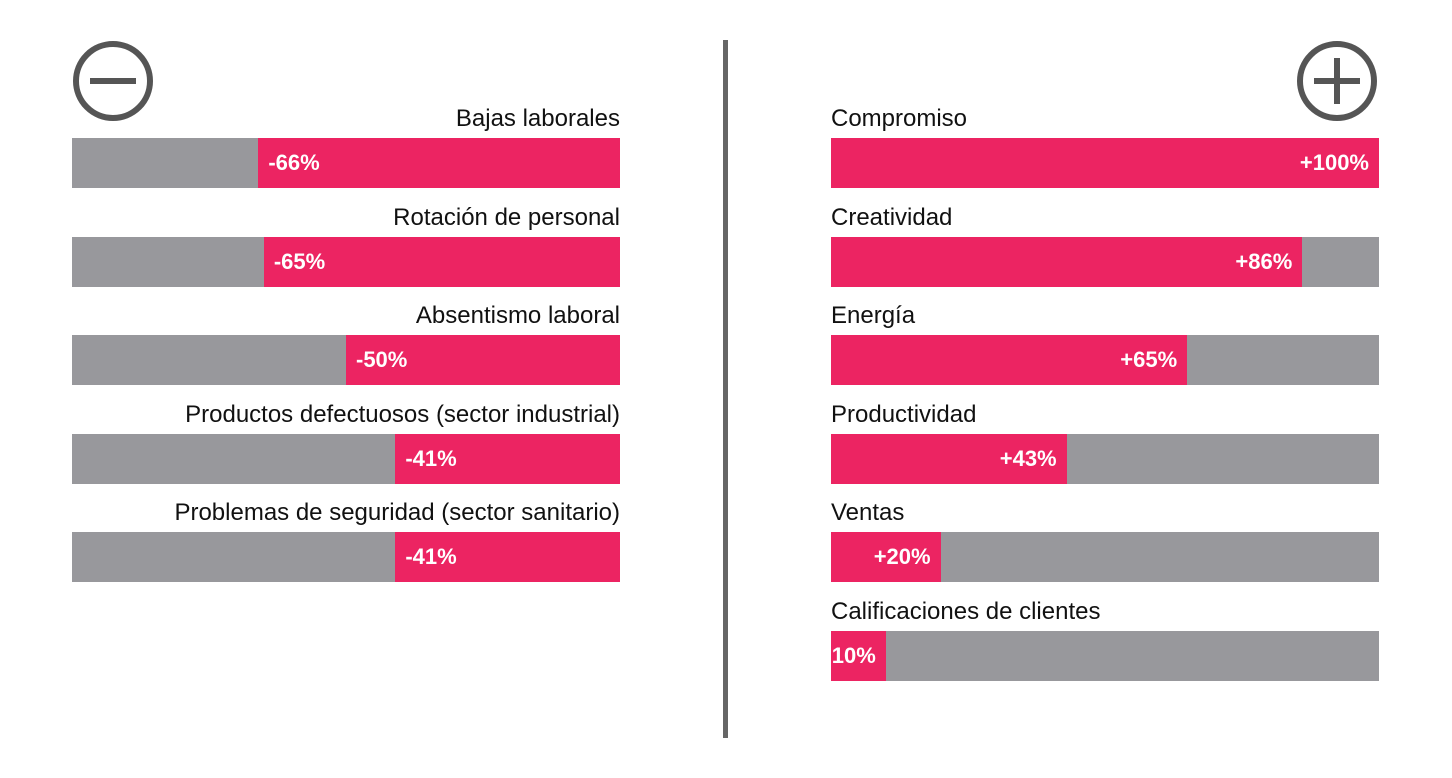 This screenshot has width=1452, height=778. Describe the element at coordinates (847, 655) in the screenshot. I see `bar-value-label: +10%` at that location.